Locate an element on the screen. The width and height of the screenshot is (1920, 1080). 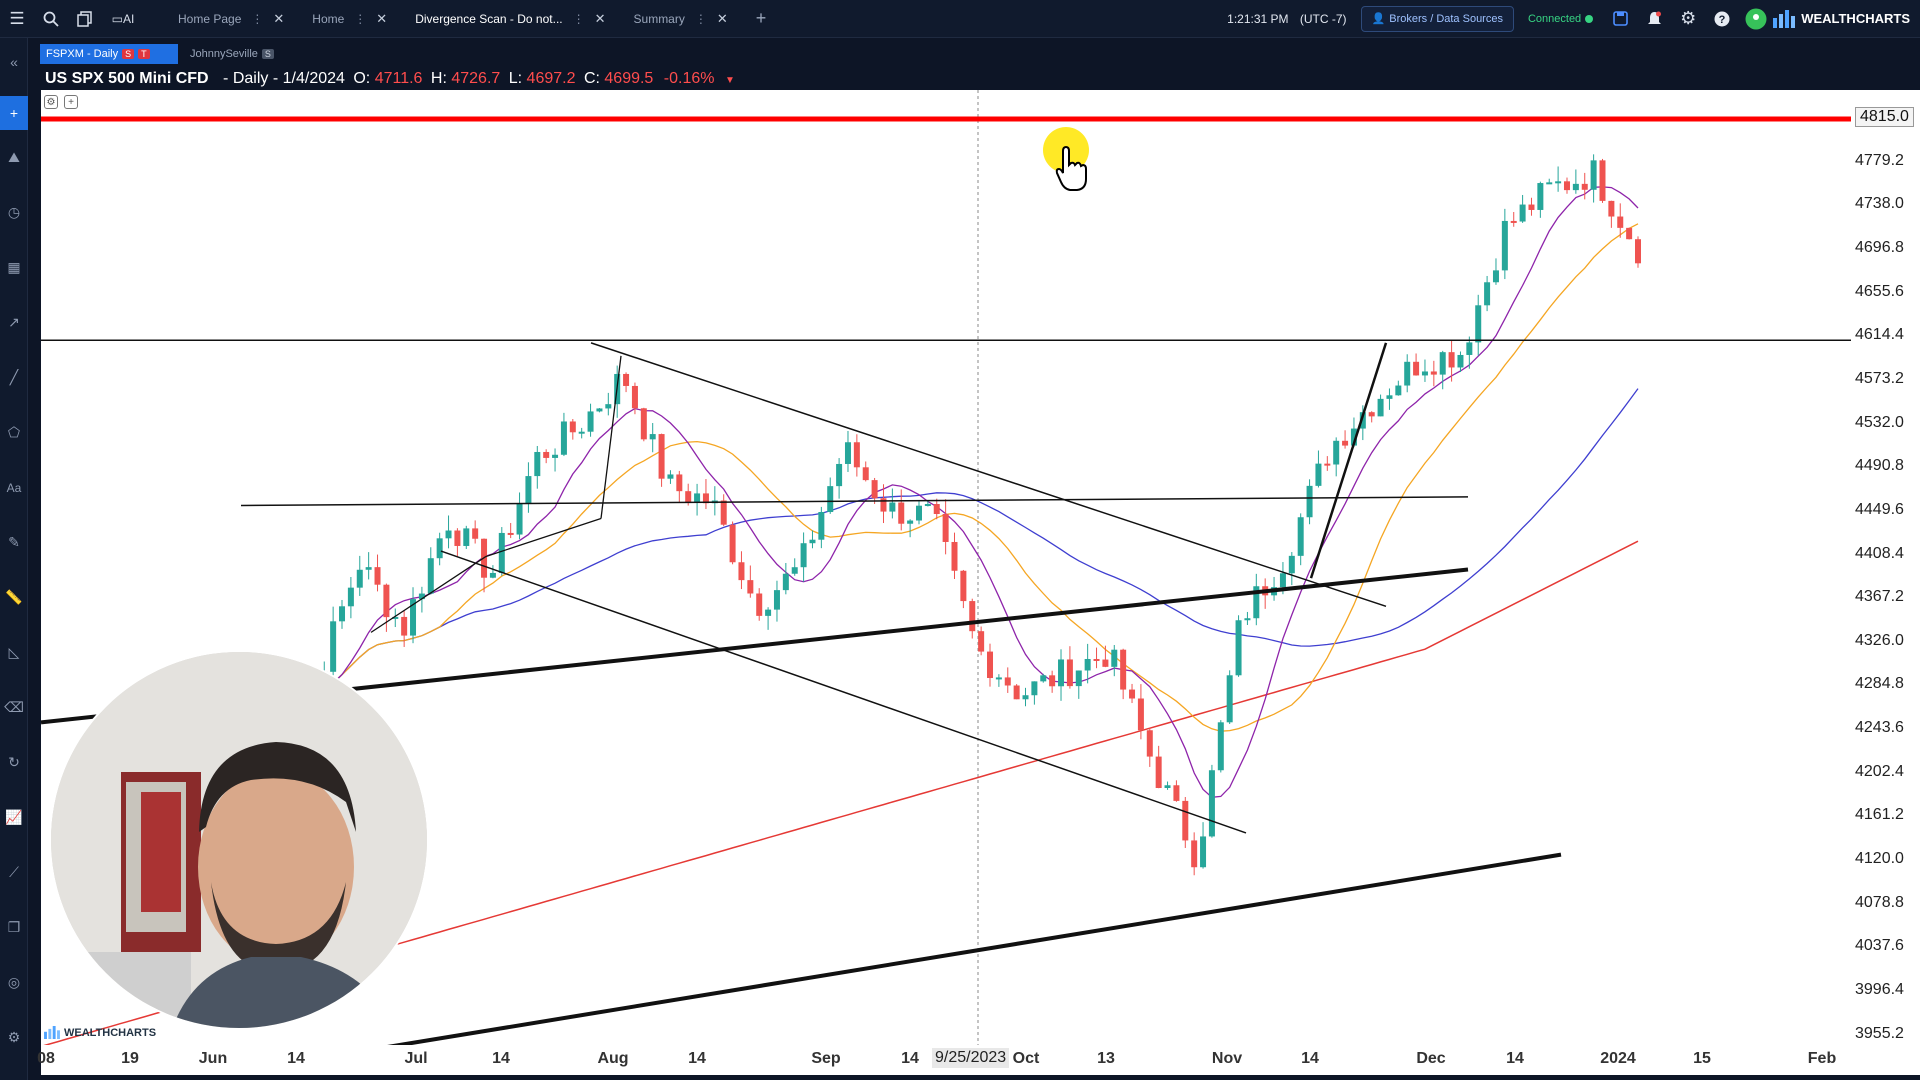
time-tick-label: Sep is located at coordinates (826, 1058).